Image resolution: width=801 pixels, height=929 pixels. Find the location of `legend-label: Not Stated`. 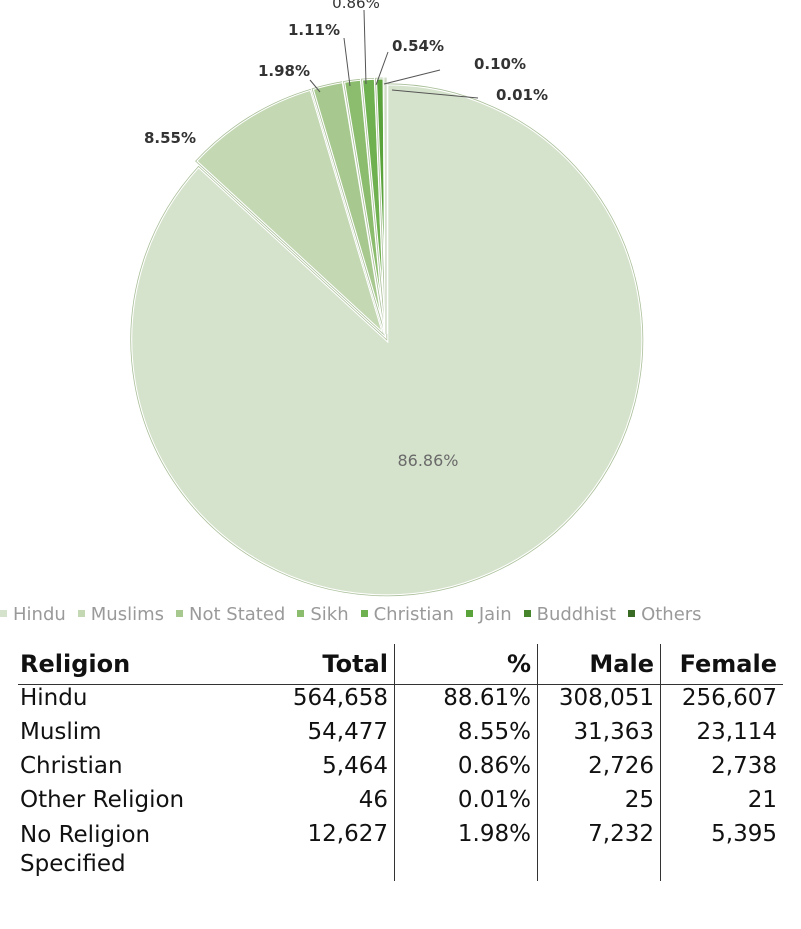

legend-label: Not Stated is located at coordinates (237, 614).